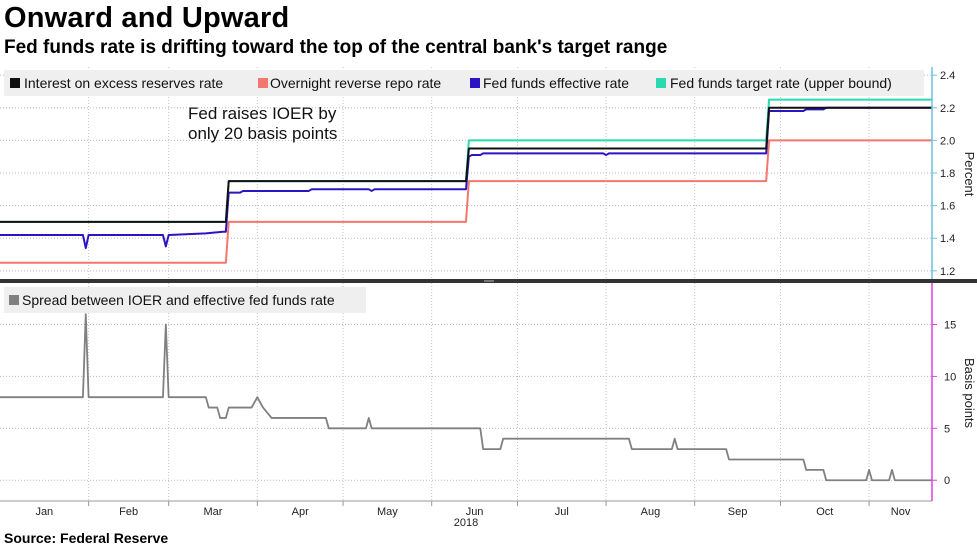  I want to click on chart-title: Onward and Upward, so click(147, 18).